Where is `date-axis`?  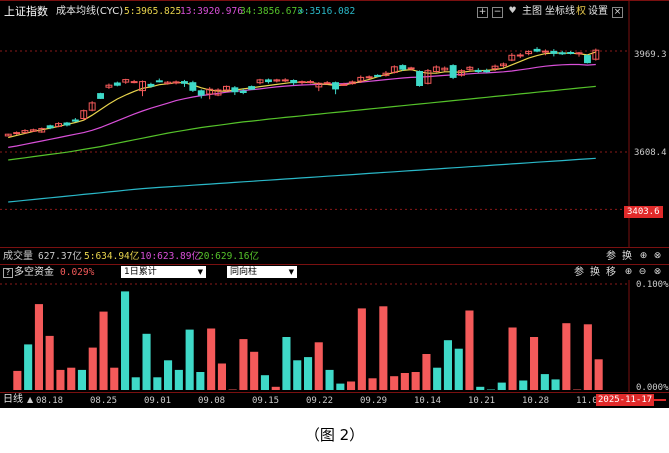 date-axis is located at coordinates (334, 400).